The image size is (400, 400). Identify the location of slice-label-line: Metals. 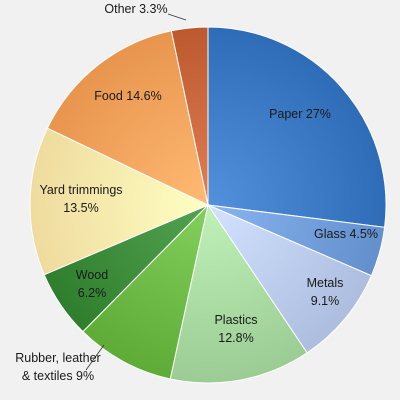
(325, 283).